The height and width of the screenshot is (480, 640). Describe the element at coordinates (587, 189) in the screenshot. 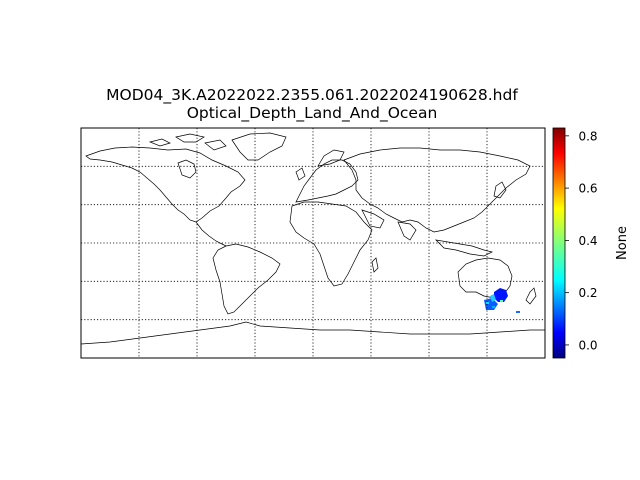

I see `colorbar-tick-label: 0.6` at that location.